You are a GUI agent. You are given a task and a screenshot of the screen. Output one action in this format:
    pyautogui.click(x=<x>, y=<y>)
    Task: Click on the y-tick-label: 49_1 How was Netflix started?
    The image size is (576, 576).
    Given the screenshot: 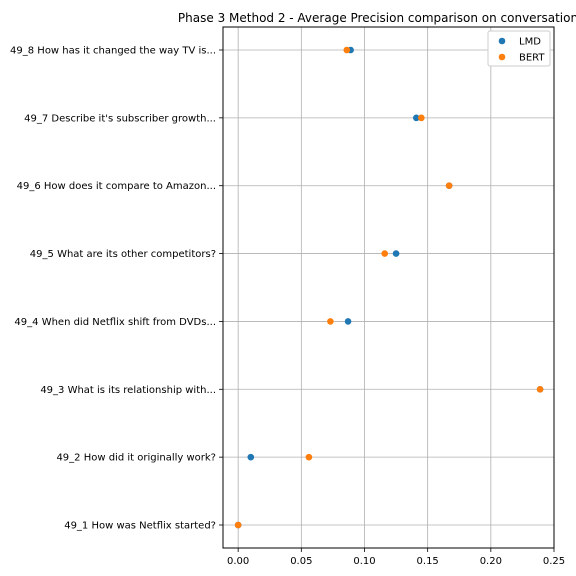 What is the action you would take?
    pyautogui.click(x=140, y=526)
    